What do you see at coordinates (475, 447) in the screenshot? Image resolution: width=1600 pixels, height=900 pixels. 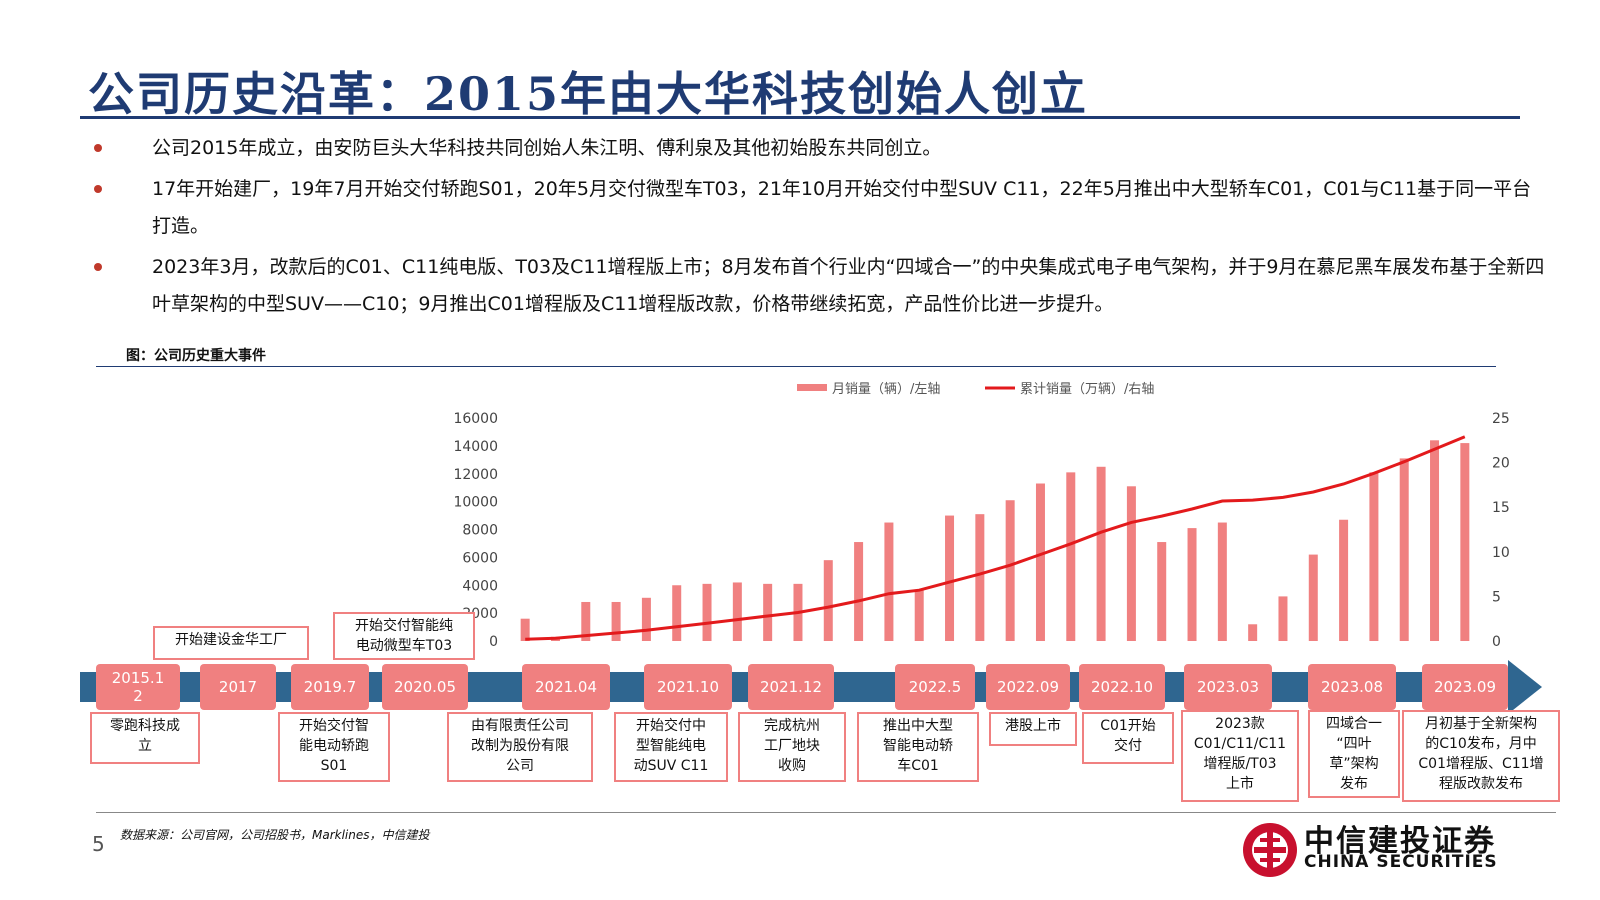 I see `y-left-tick-label: 14000` at bounding box center [475, 447].